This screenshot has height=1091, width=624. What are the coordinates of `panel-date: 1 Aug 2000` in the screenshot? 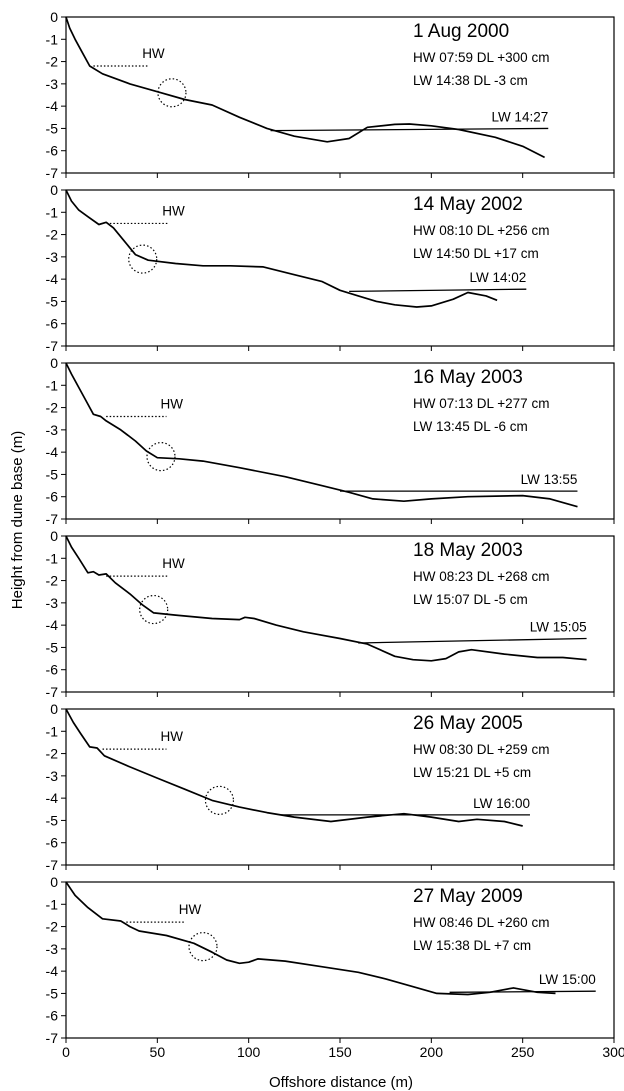 It's located at (461, 31).